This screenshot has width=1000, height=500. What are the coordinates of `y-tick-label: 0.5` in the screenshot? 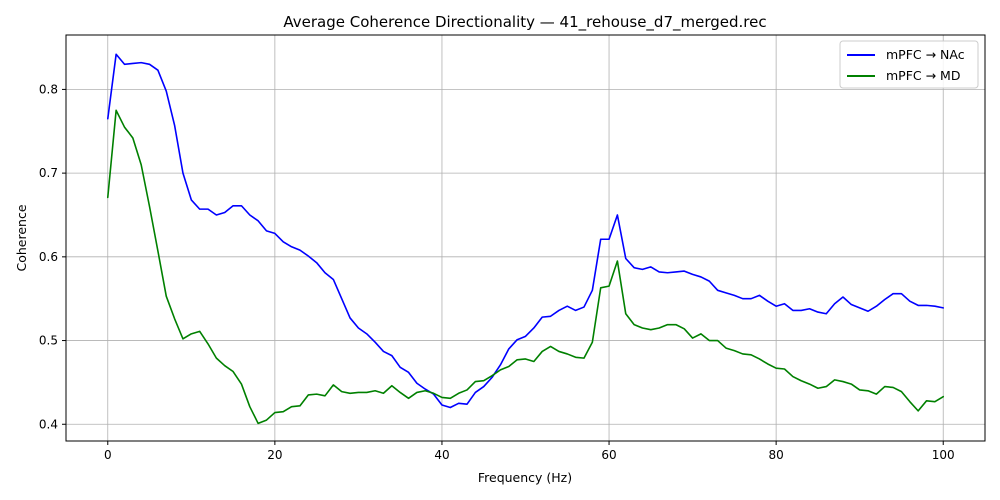 It's located at (48, 341).